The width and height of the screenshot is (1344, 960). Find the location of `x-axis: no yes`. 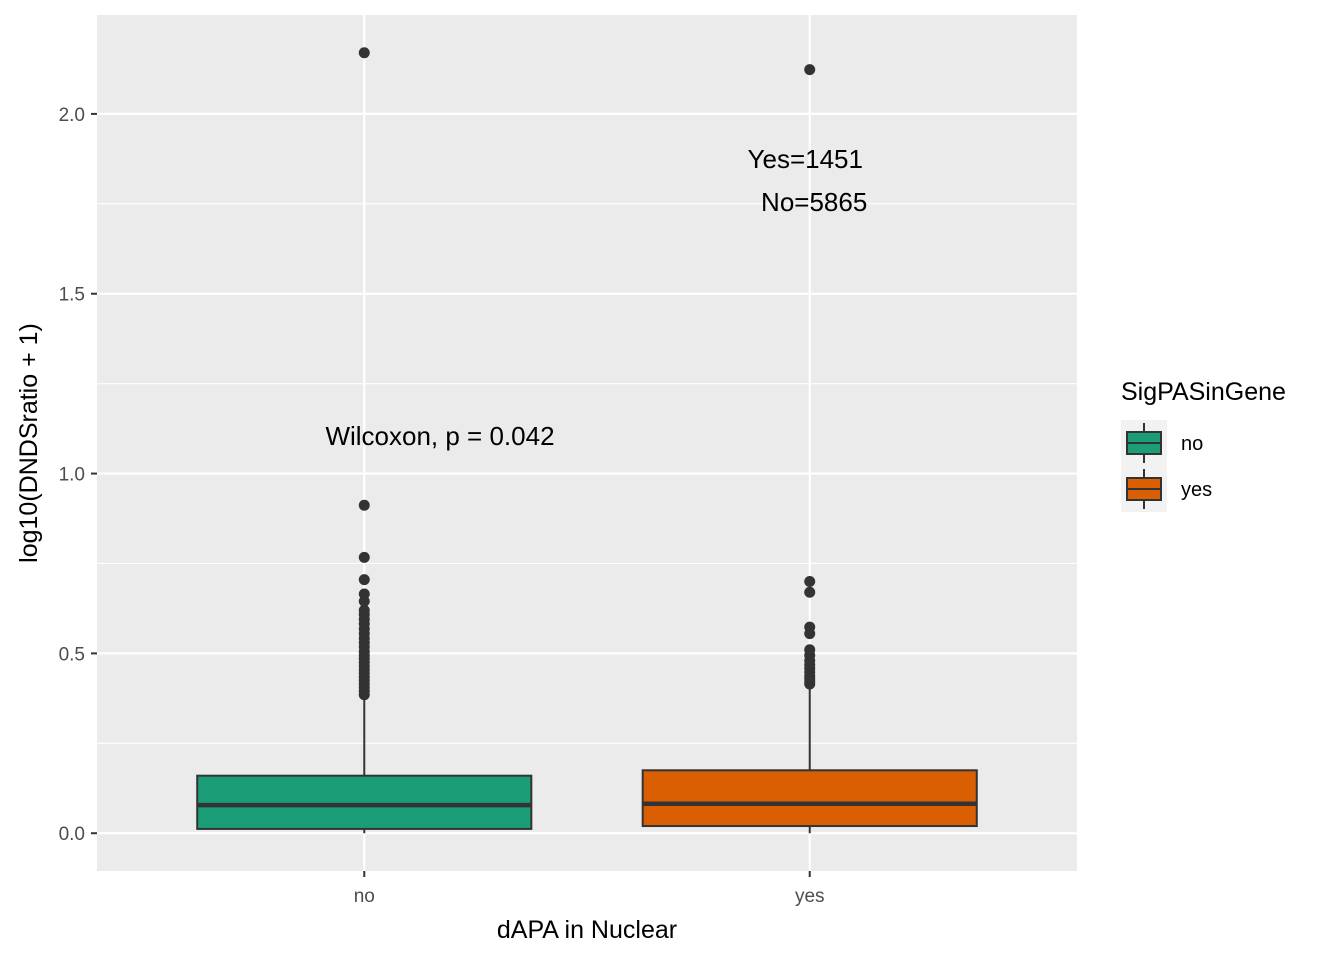

x-axis: no yes is located at coordinates (589, 889).